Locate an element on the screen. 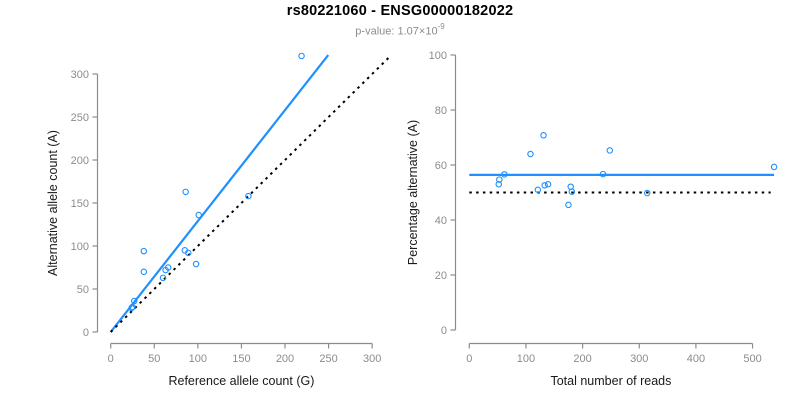 Image resolution: width=800 pixels, height=400 pixels. allele-counts-y-tick-label: 300 is located at coordinates (80, 75).